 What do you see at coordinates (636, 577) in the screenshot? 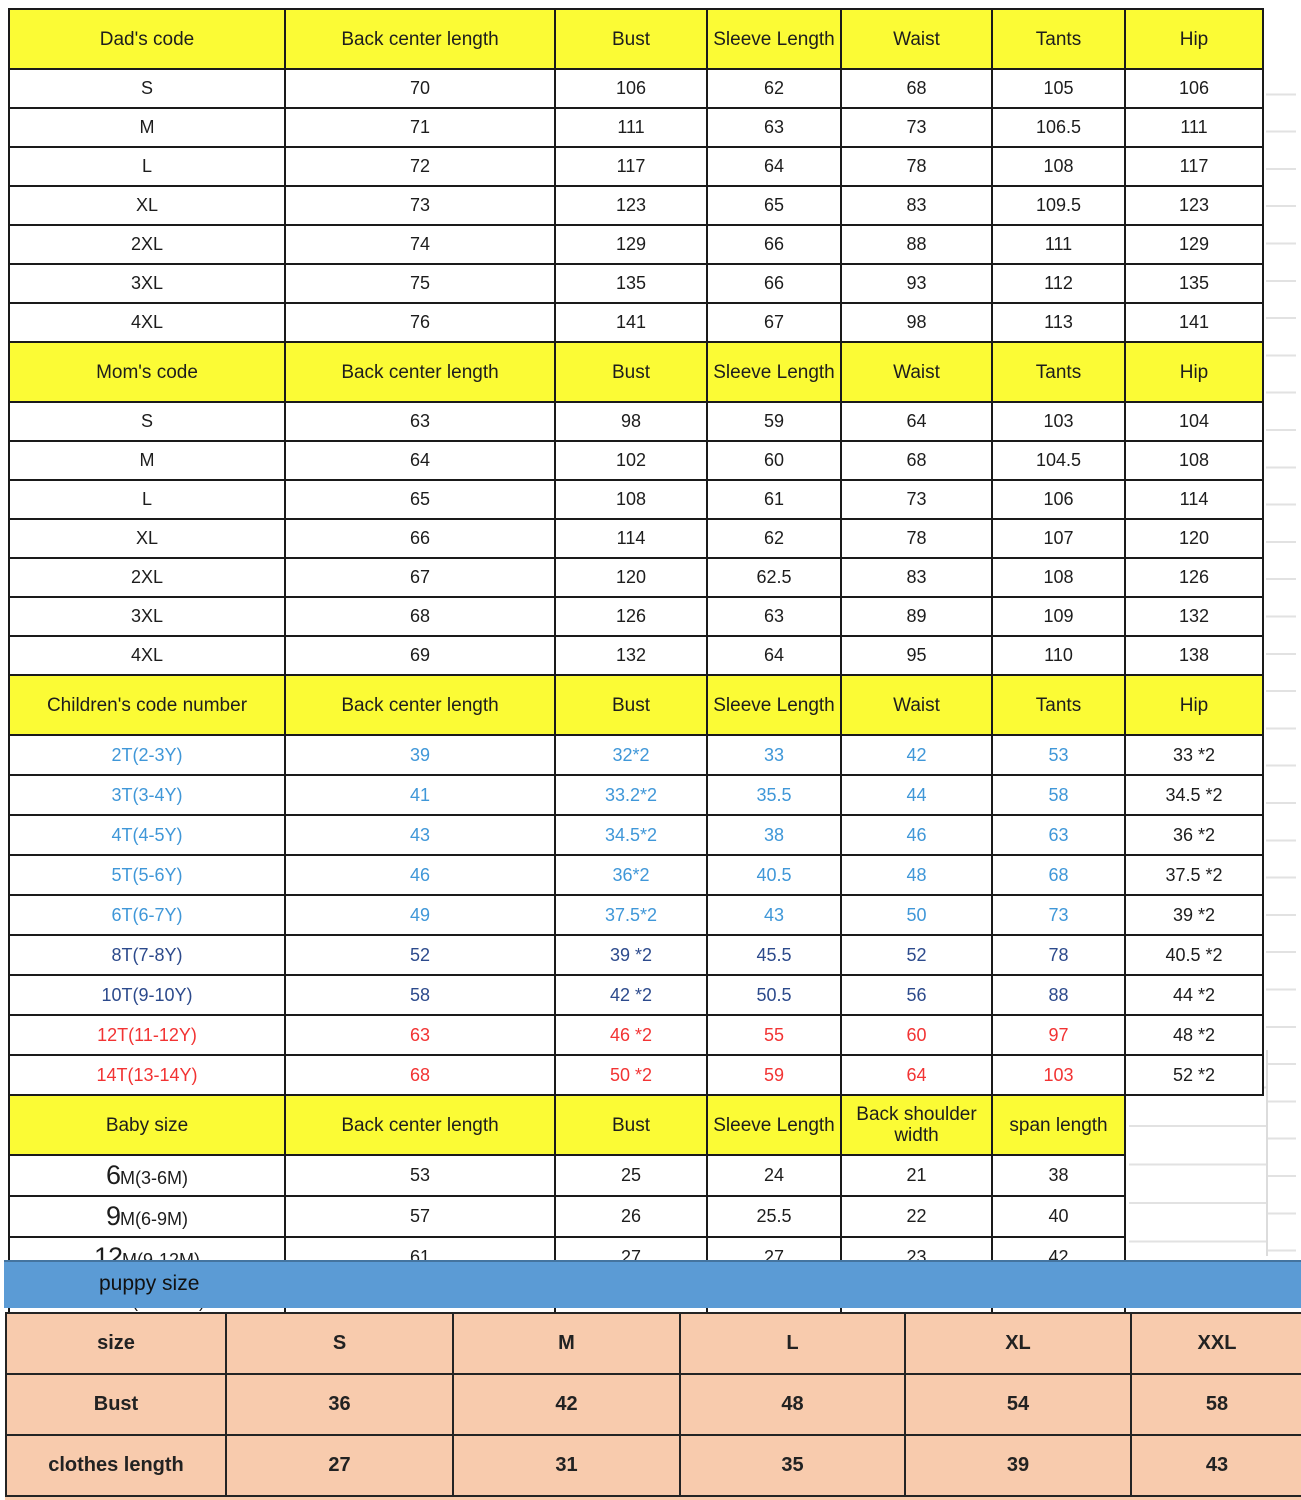
I see `mom-row: 2XL 67 120 62.5 83 108 126` at bounding box center [636, 577].